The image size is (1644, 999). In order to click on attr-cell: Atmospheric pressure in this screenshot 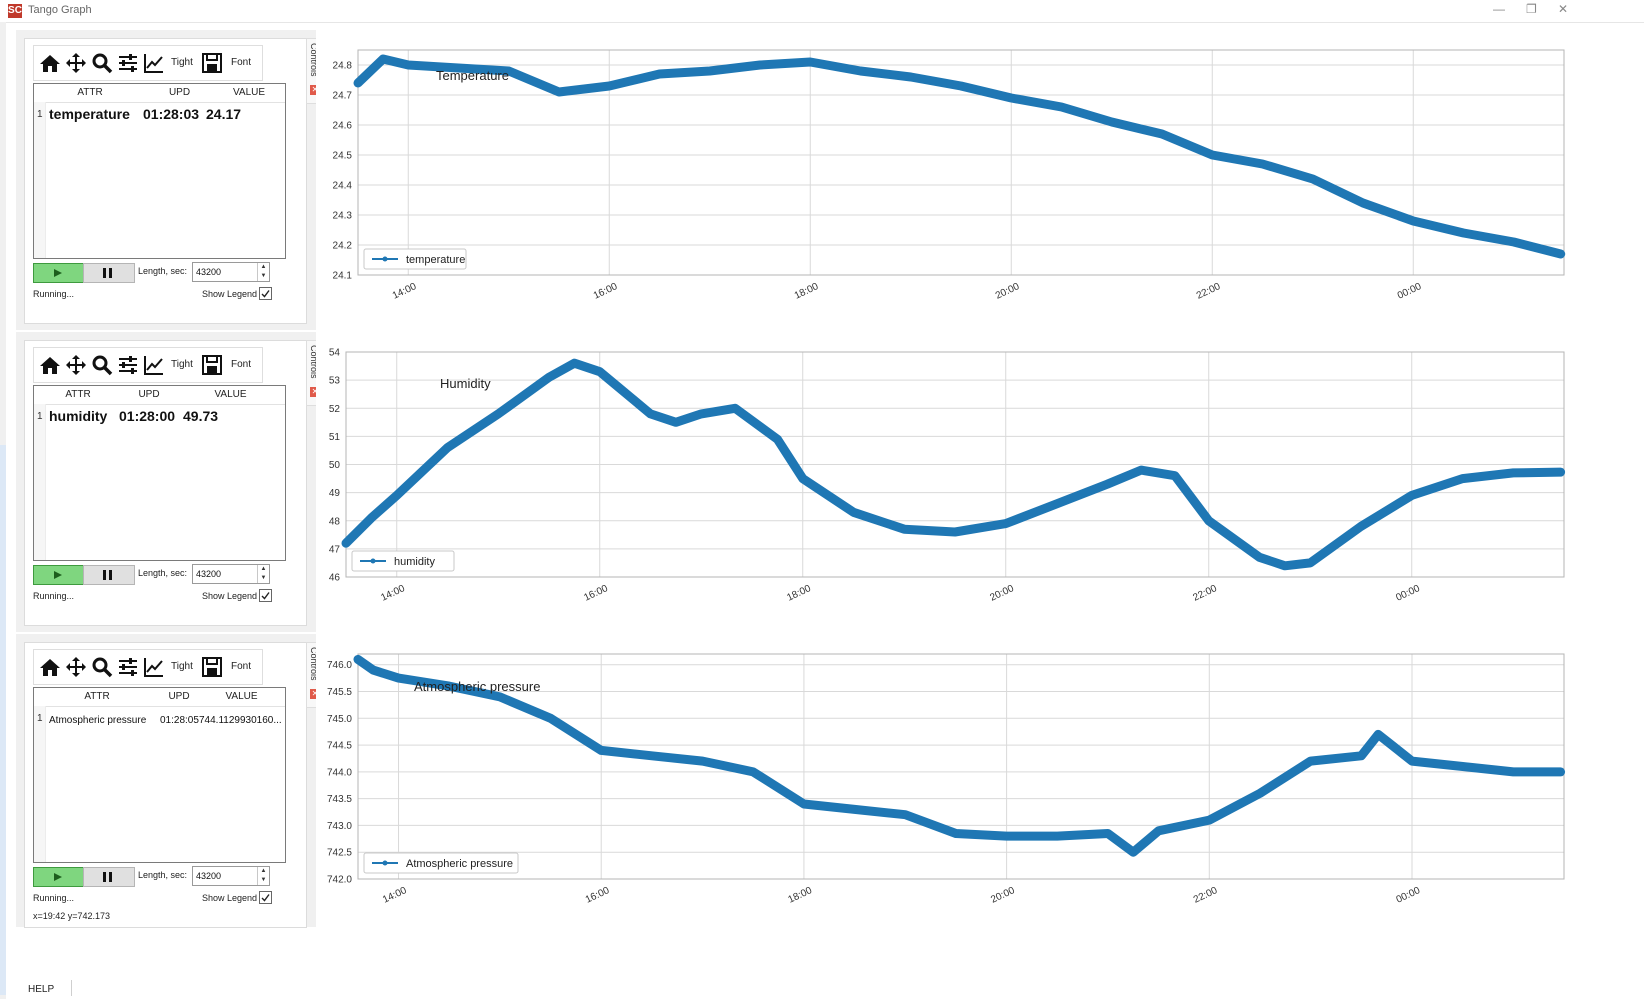, I will do `click(98, 720)`.